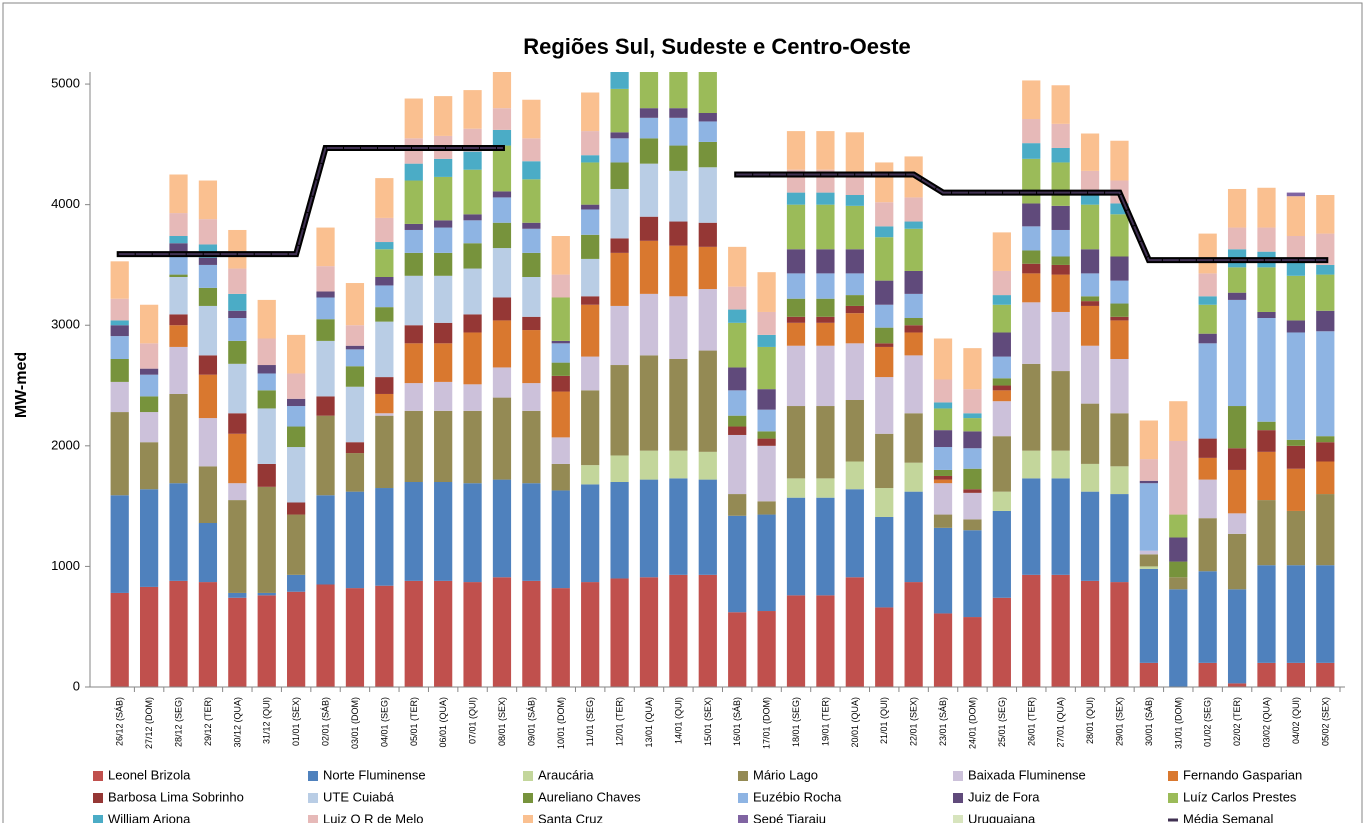 Image resolution: width=1366 pixels, height=823 pixels. I want to click on x-tick-label: 20/01 (QUA), so click(855, 722).